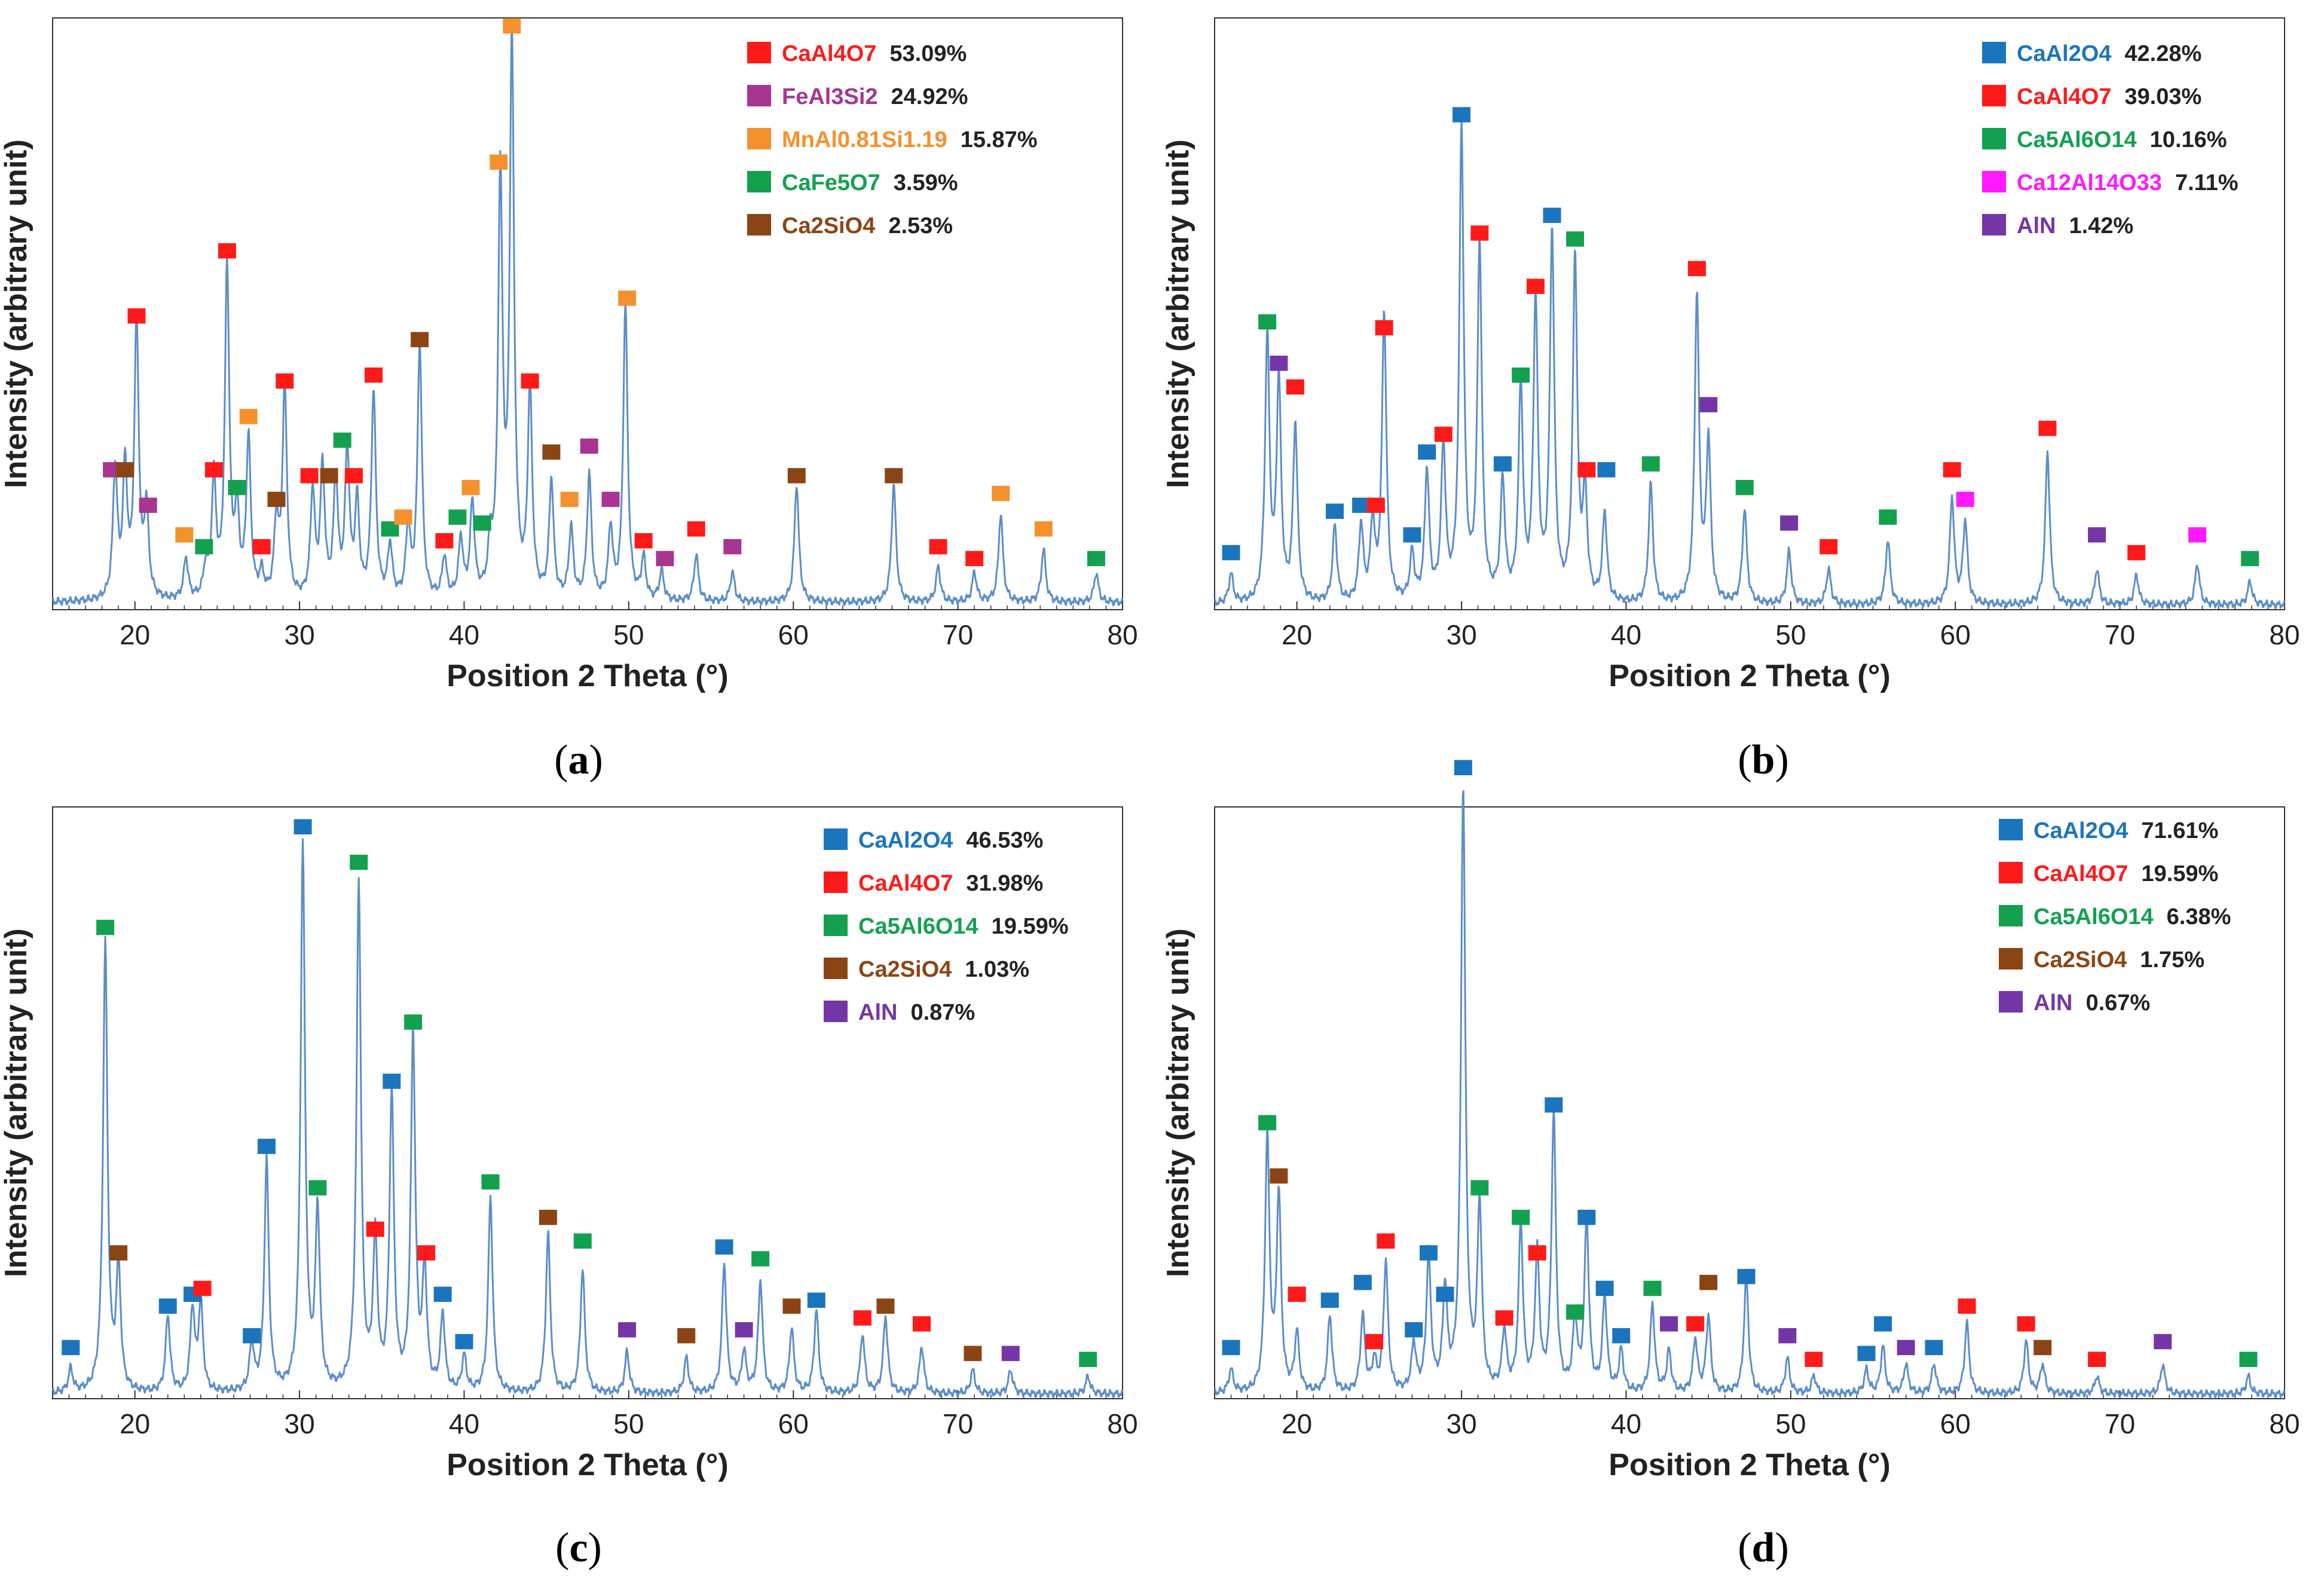 This screenshot has width=2324, height=1578. What do you see at coordinates (1004, 841) in the screenshot?
I see `legend-value: 46.53%` at bounding box center [1004, 841].